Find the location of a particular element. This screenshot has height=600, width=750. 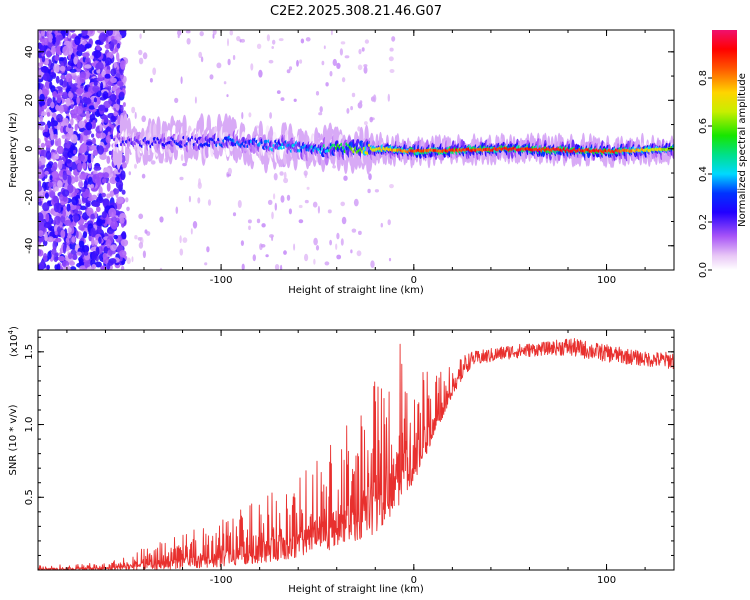

colorbar-tick-label: 0.0 is located at coordinates (703, 270).